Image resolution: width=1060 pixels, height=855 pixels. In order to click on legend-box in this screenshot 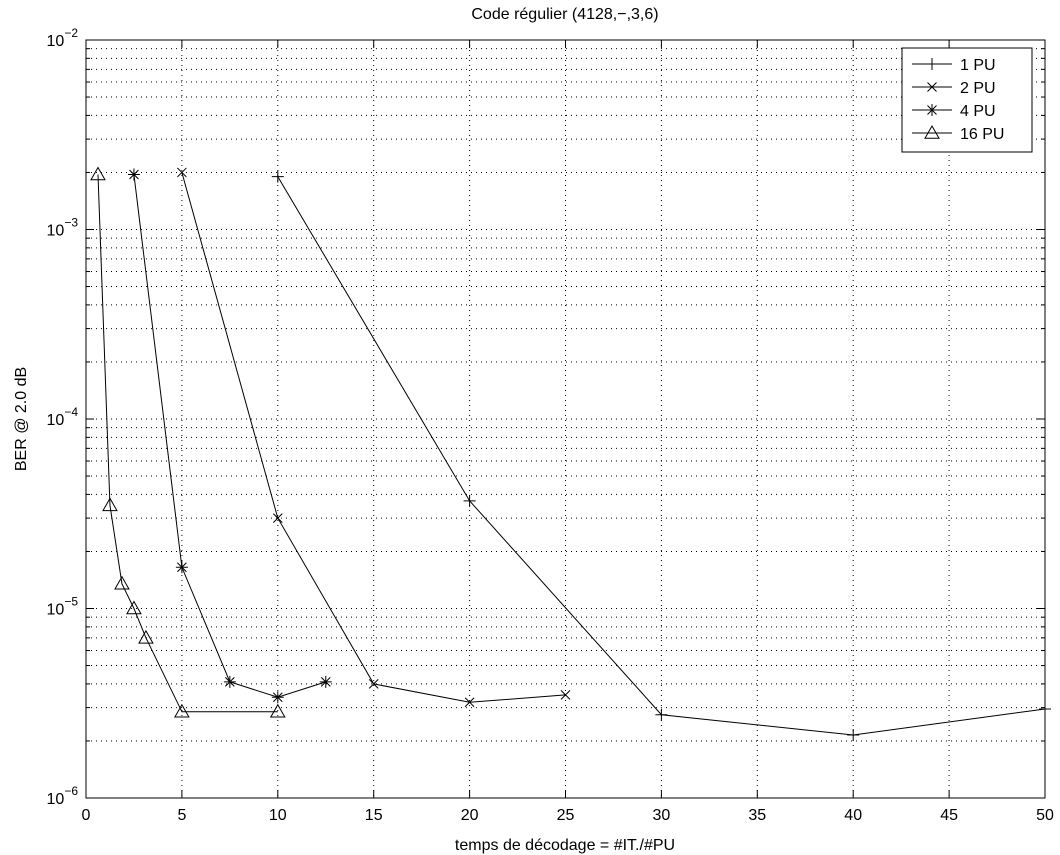, I will do `click(967, 100)`.